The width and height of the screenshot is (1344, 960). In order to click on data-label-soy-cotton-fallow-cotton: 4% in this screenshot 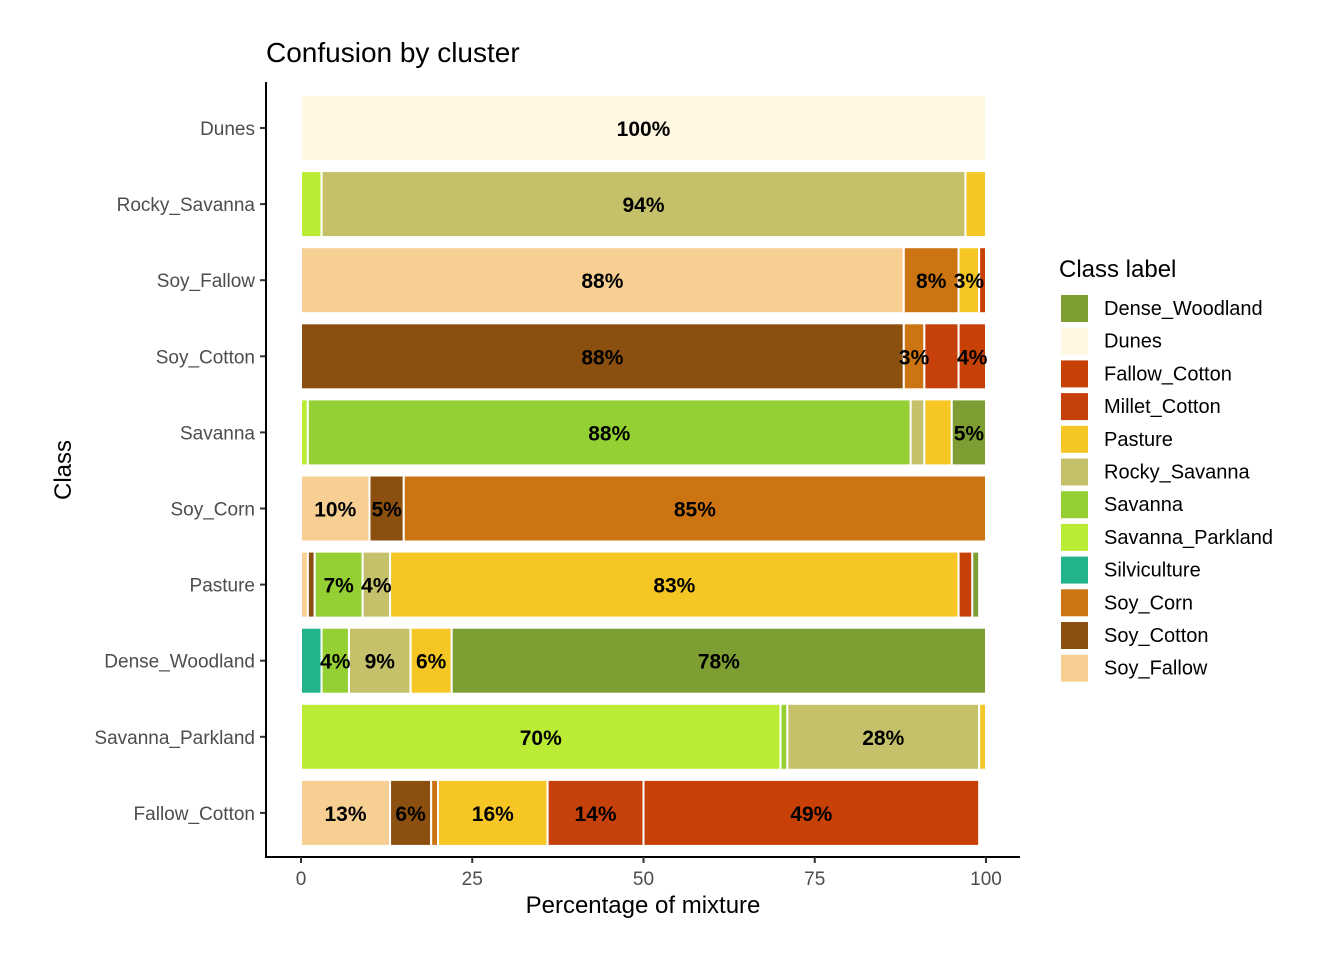, I will do `click(972, 357)`.